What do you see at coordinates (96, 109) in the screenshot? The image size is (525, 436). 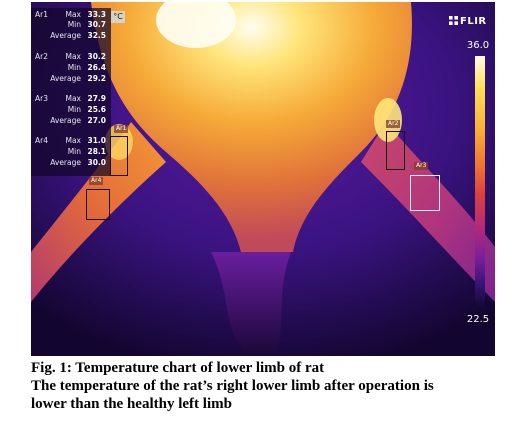 I see `readout-stat-value: 25.6` at bounding box center [96, 109].